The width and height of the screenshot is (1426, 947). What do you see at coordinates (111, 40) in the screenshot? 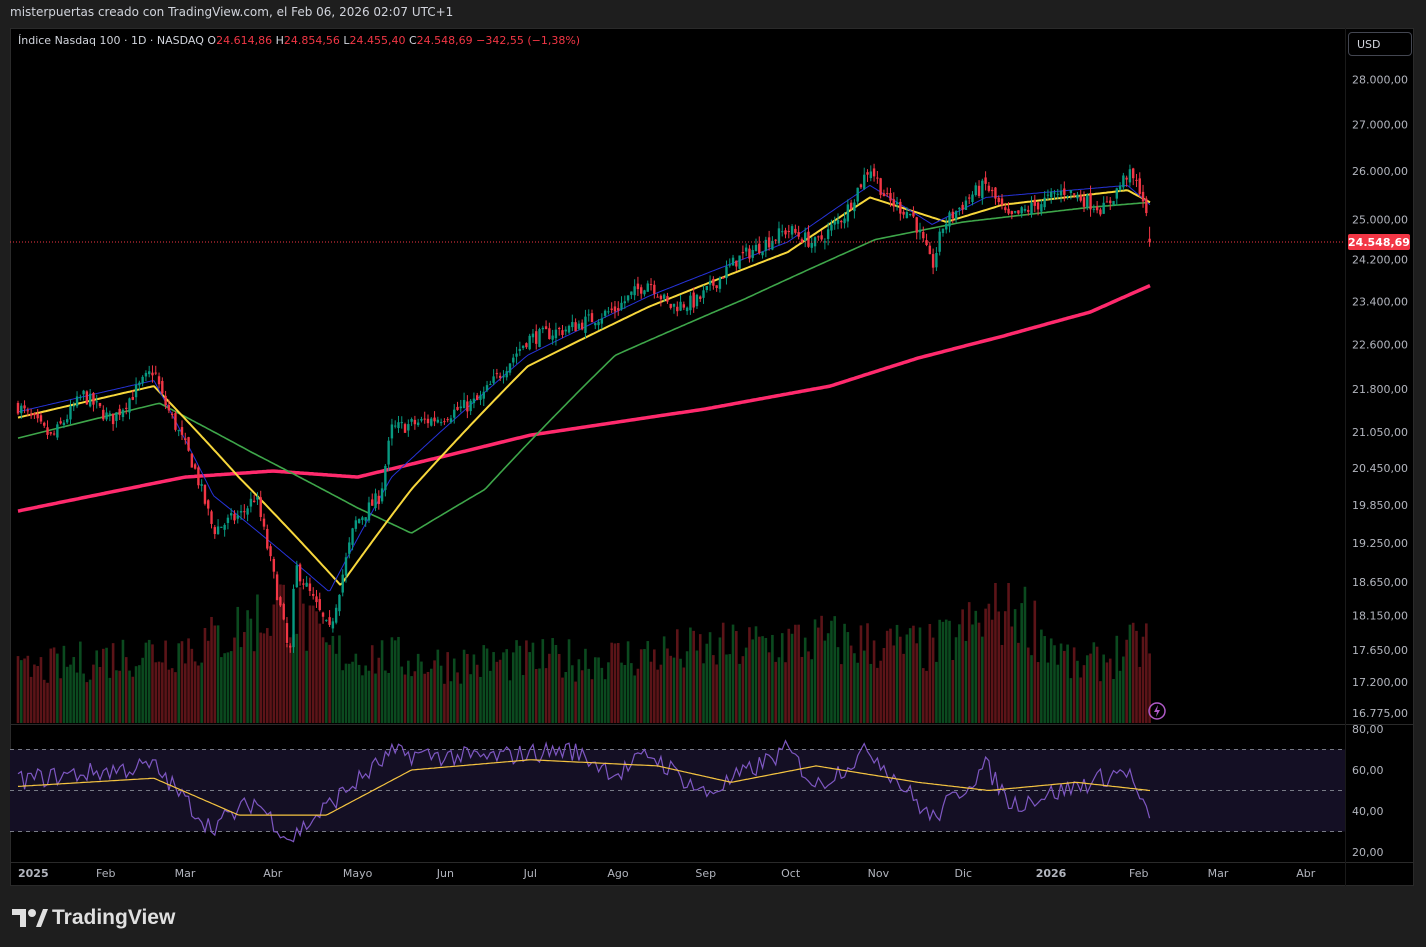
I see `symbol-title: Índice Nasdaq 100 · 1D · NASDAQ` at bounding box center [111, 40].